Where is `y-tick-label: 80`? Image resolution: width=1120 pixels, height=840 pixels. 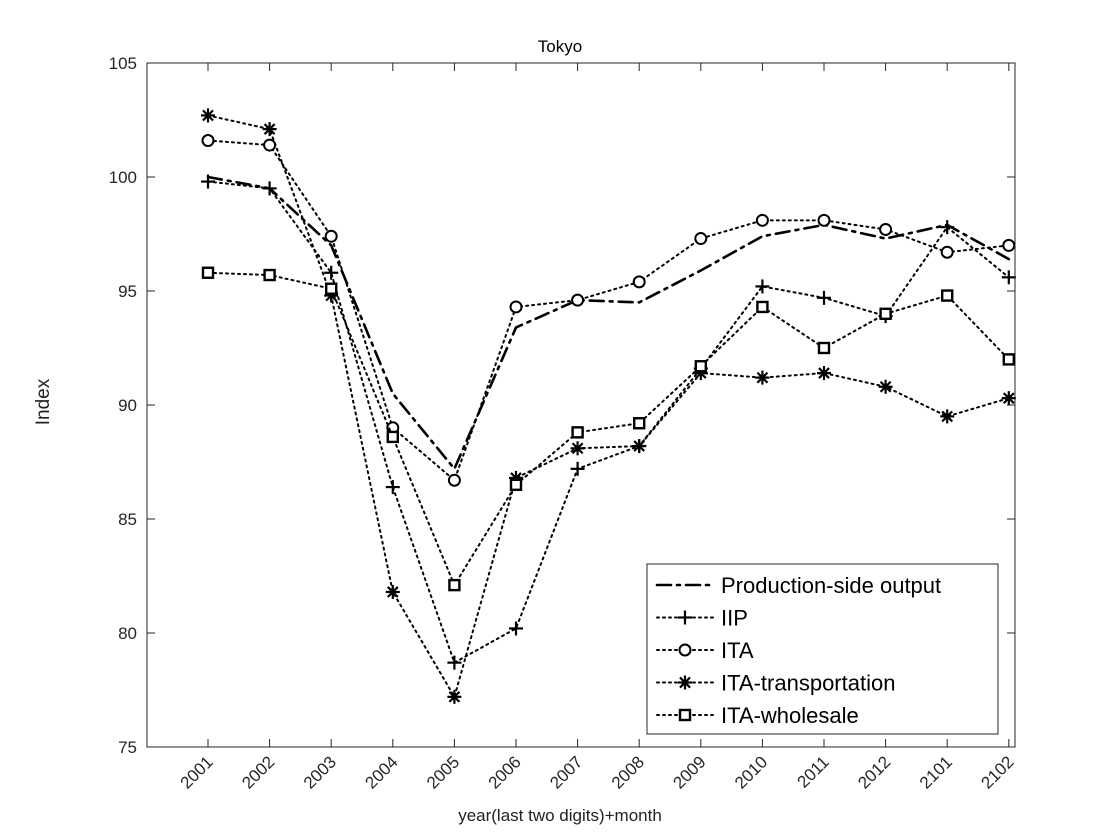 y-tick-label: 80 is located at coordinates (127, 633).